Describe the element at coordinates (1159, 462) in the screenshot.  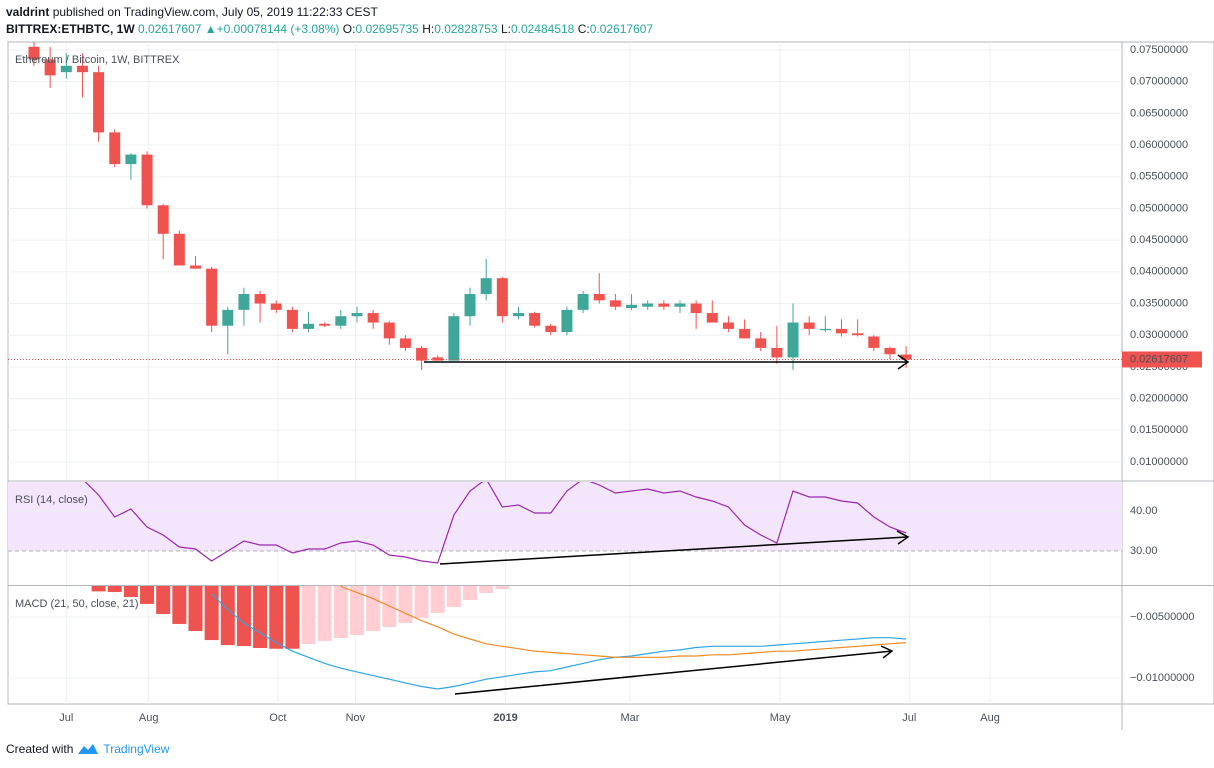
I see `y-tick-label: 0.01000000` at that location.